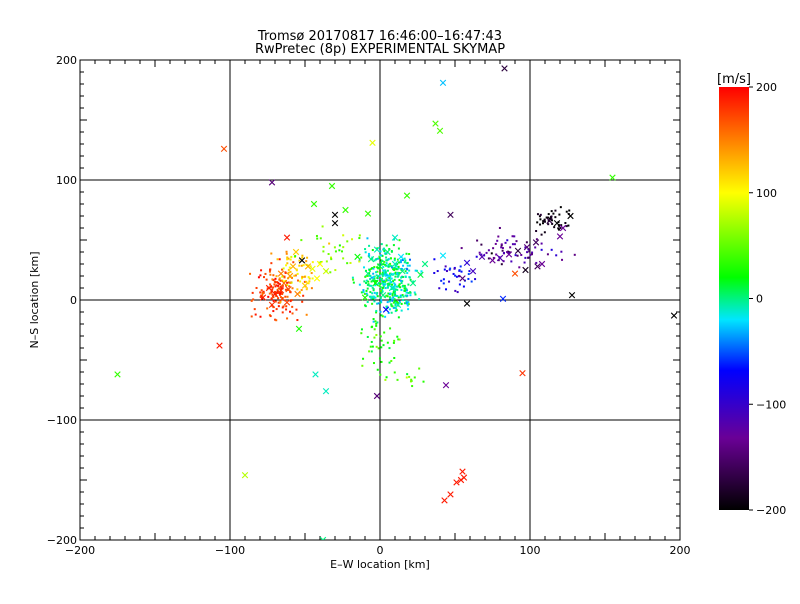 The height and width of the screenshot is (604, 800). What do you see at coordinates (379, 36) in the screenshot?
I see `chart-title: Tromsø 20170817 16:46:00–16:47:43` at bounding box center [379, 36].